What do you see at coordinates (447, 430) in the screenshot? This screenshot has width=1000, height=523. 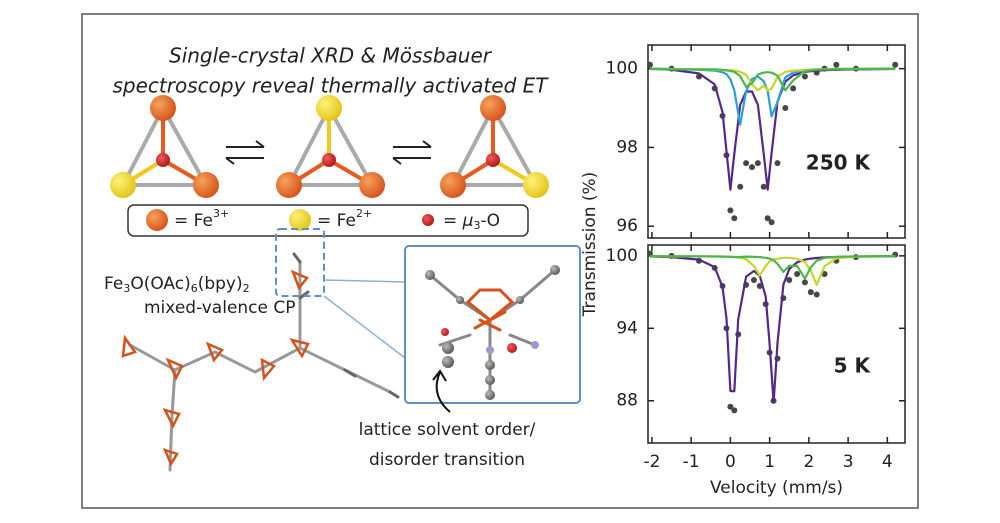 I see `caption-line: lattice solvent order/` at bounding box center [447, 430].